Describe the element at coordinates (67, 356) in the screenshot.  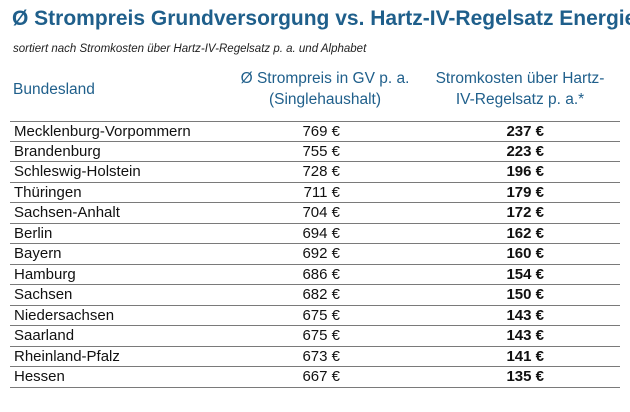
I see `cell-bundesland: Rheinland-Pfalz` at that location.